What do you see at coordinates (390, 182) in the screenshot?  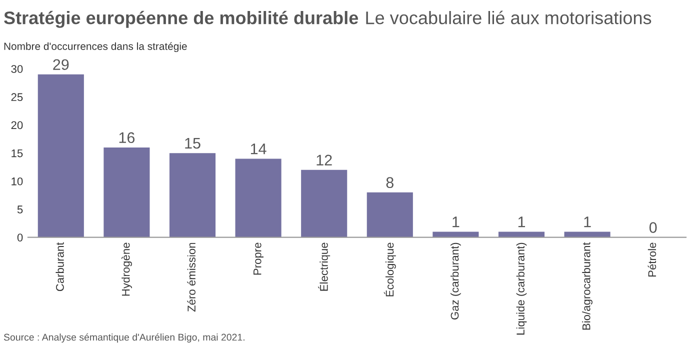 I see `data-label: 8` at bounding box center [390, 182].